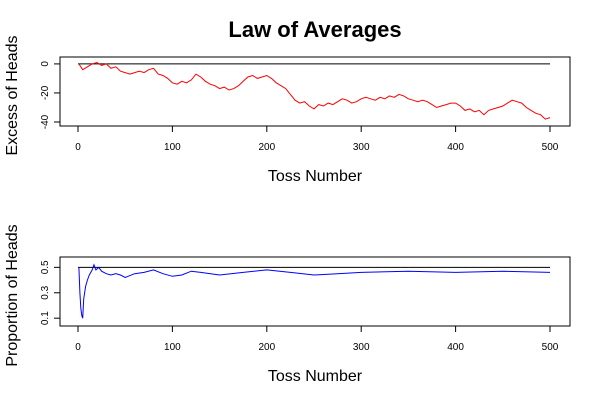  What do you see at coordinates (314, 29) in the screenshot?
I see `figure-title: Law of Averages` at bounding box center [314, 29].